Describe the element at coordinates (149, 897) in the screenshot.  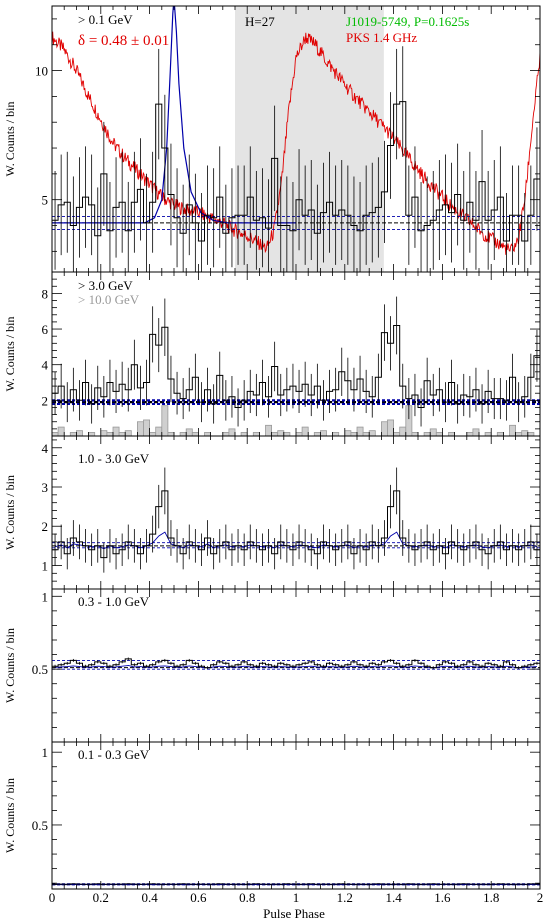
I see `x-tick-label: 0.4` at that location.